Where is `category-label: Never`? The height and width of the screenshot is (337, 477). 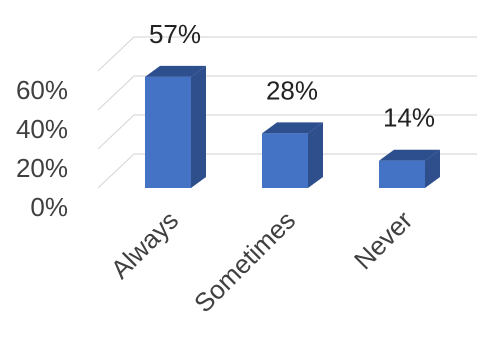 category-label: Never is located at coordinates (383, 240).